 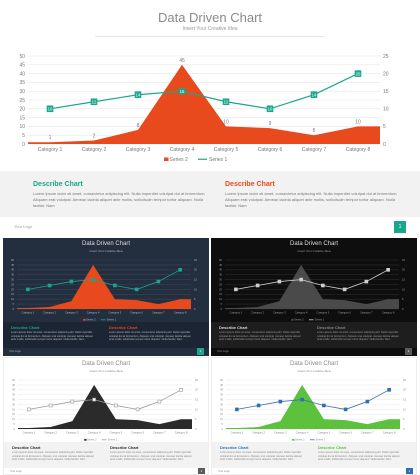 What do you see at coordinates (50, 138) in the screenshot?
I see `series-2-data-label: 1` at bounding box center [50, 138].